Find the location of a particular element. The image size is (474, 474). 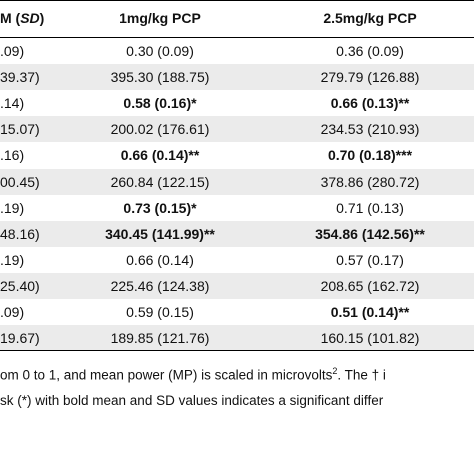

header-rule is located at coordinates (237, 37).